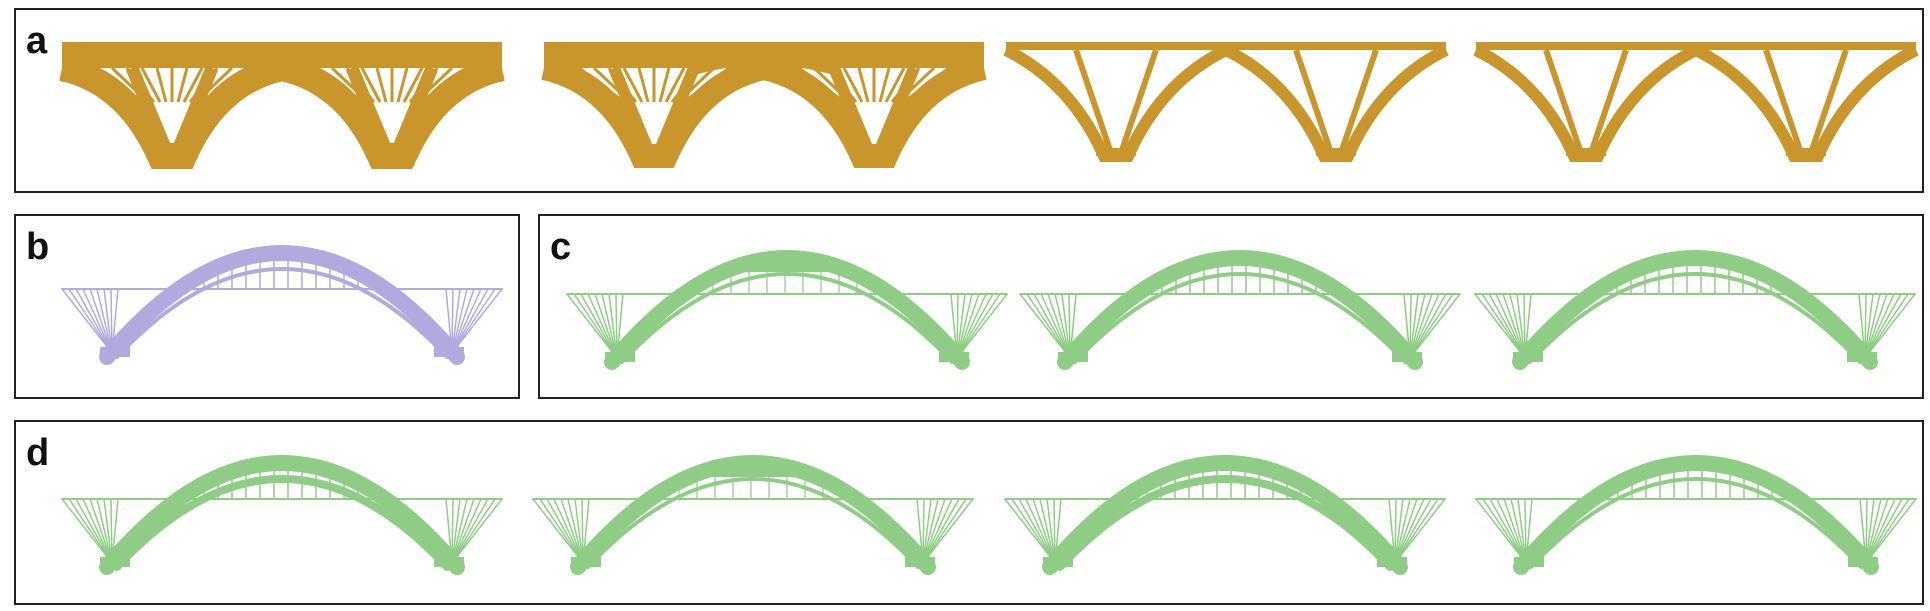 The image size is (1930, 611). Describe the element at coordinates (38, 453) in the screenshot. I see `panel-d-label: d` at that location.